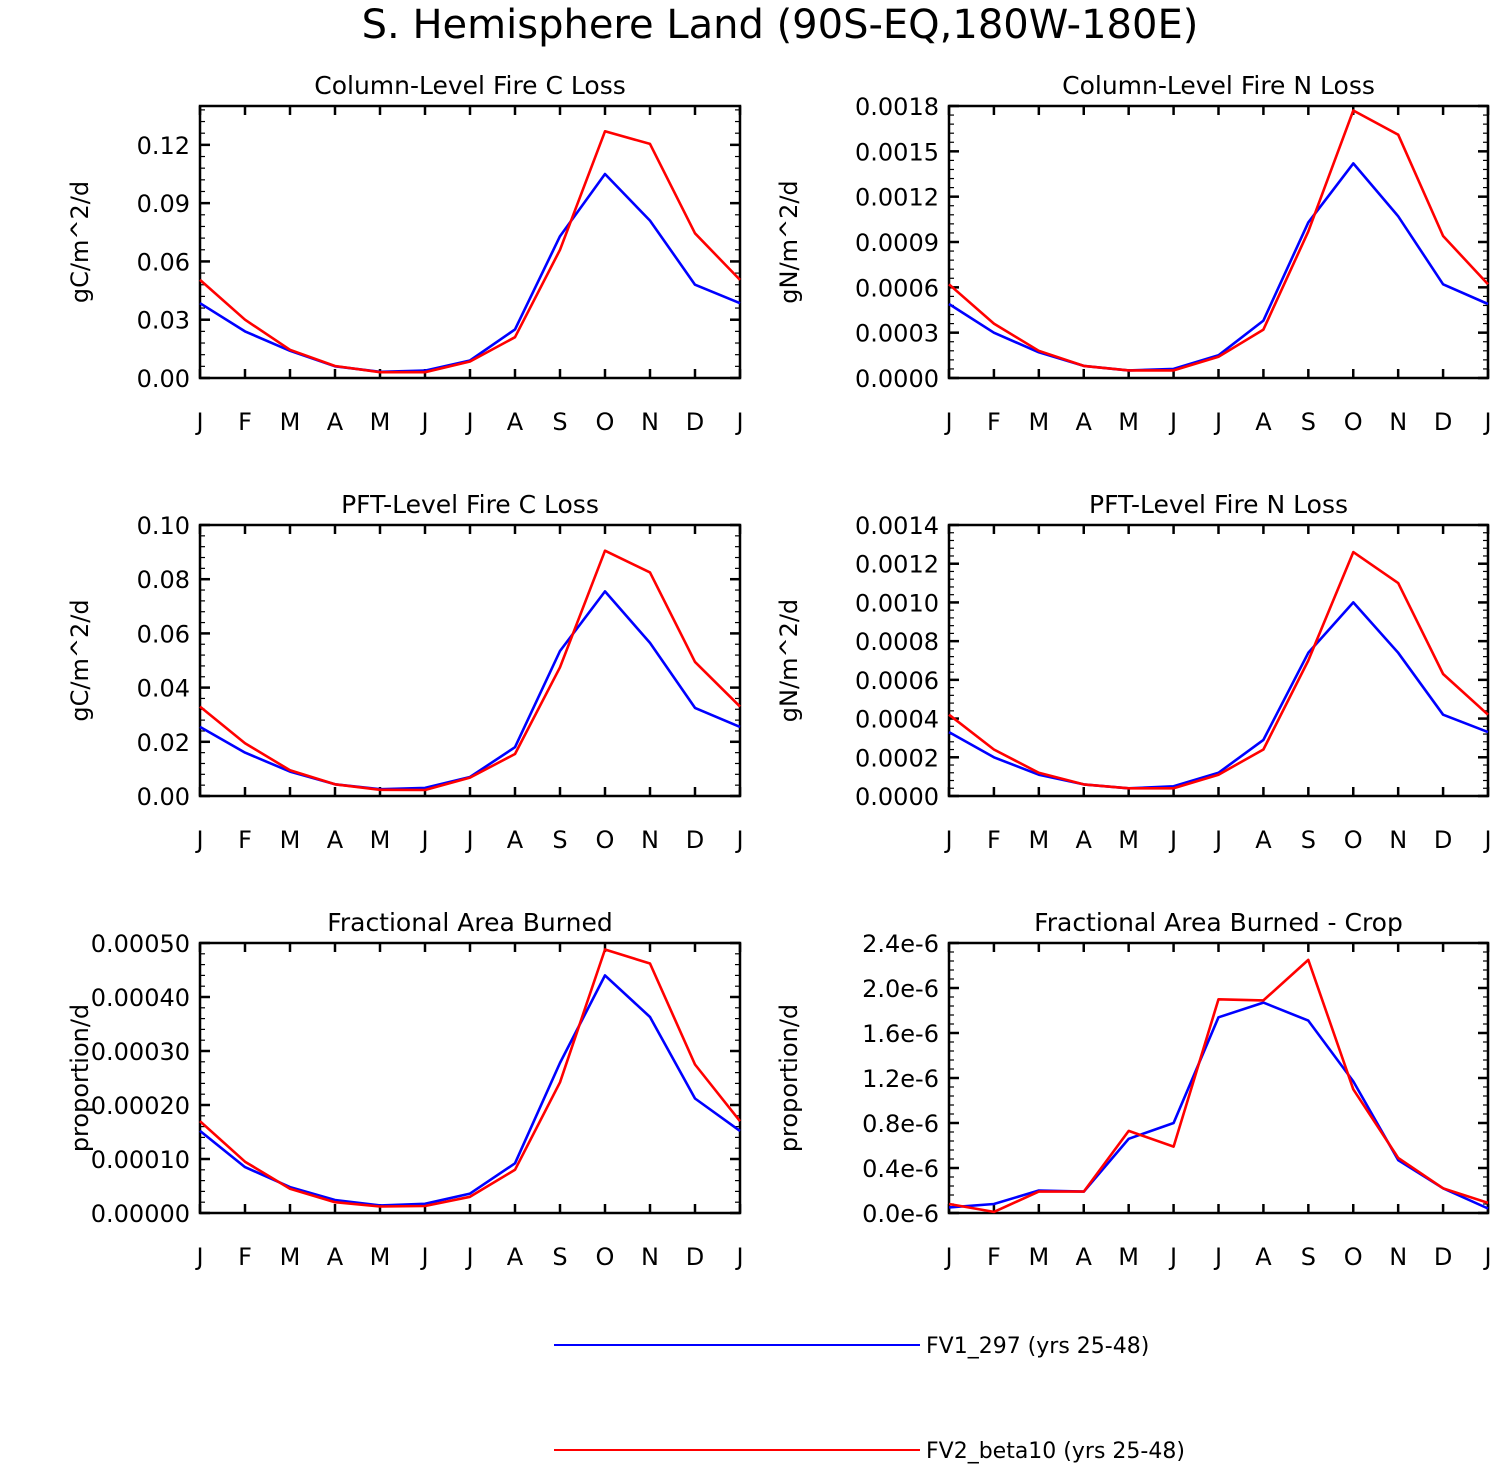 The image size is (1504, 1464). Describe the element at coordinates (1218, 85) in the screenshot. I see `panel-title: Column-Level Fire N Loss` at that location.